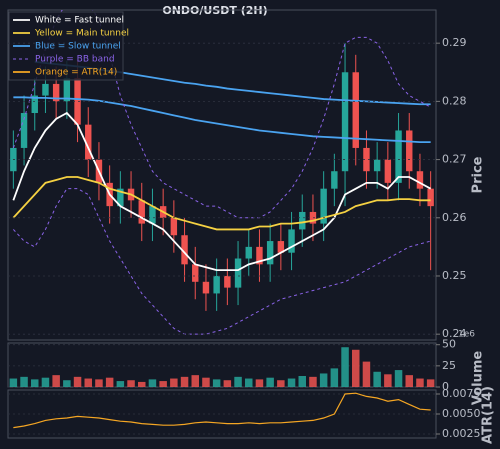 The height and width of the screenshot is (449, 500). I want to click on legend-label: Blue = Slow tunnel, so click(78, 47).